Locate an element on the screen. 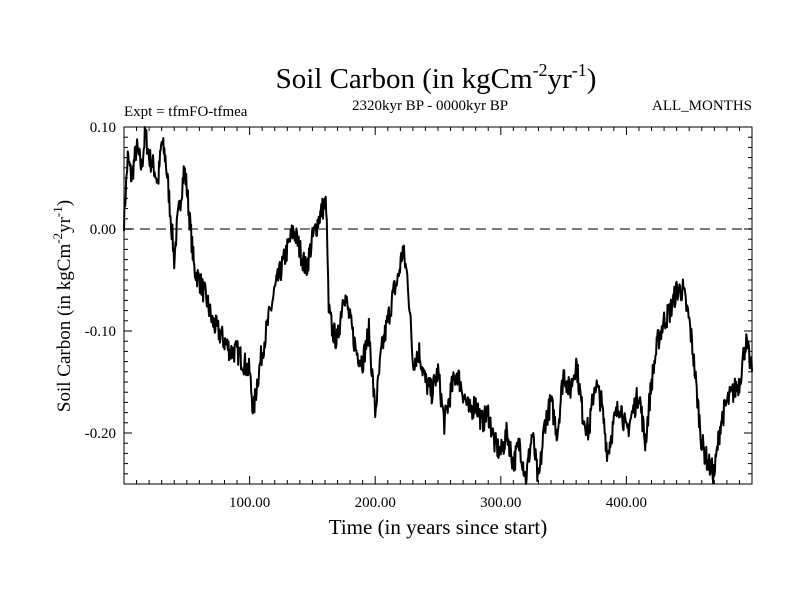 The width and height of the screenshot is (800, 600). x-axis-label: Time (in years since start) is located at coordinates (438, 527).